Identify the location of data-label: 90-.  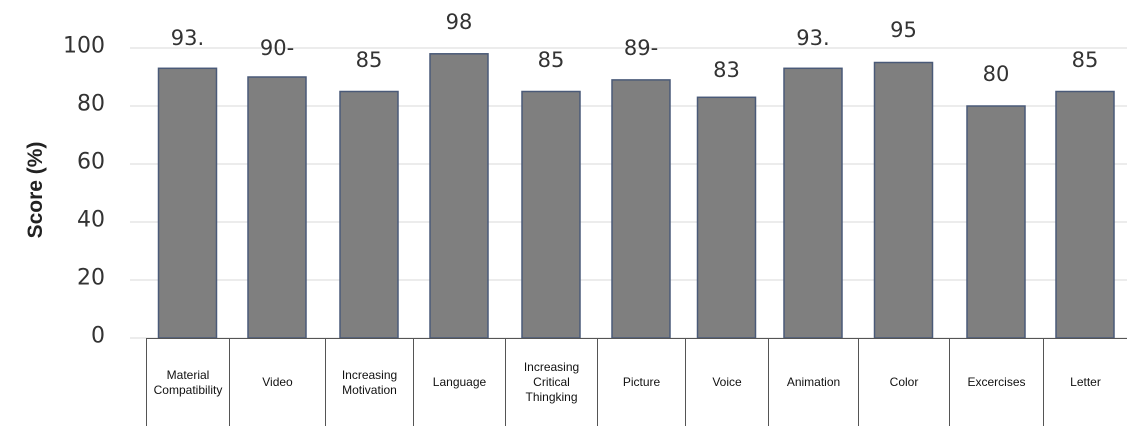
(277, 48).